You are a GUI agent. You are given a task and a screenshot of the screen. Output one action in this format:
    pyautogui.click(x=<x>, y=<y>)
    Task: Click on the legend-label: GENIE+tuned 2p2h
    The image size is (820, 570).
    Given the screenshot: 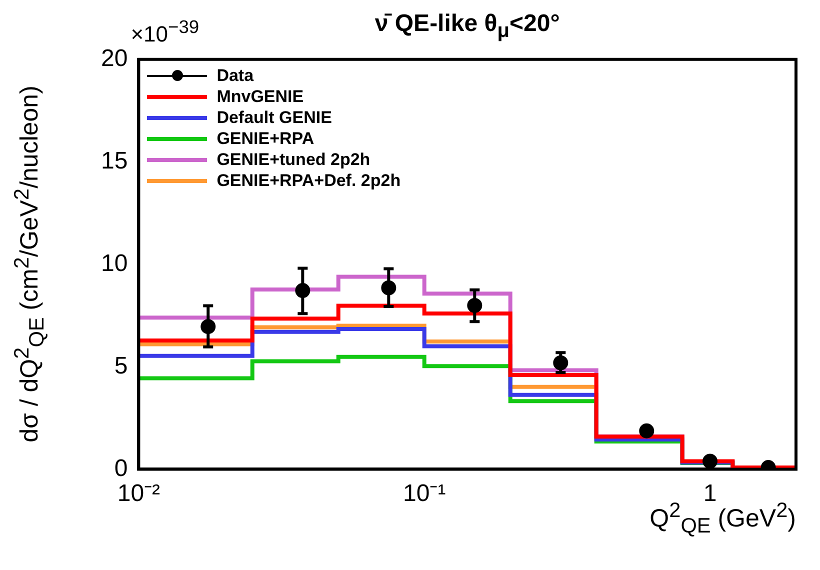 What is the action you would take?
    pyautogui.click(x=293, y=159)
    